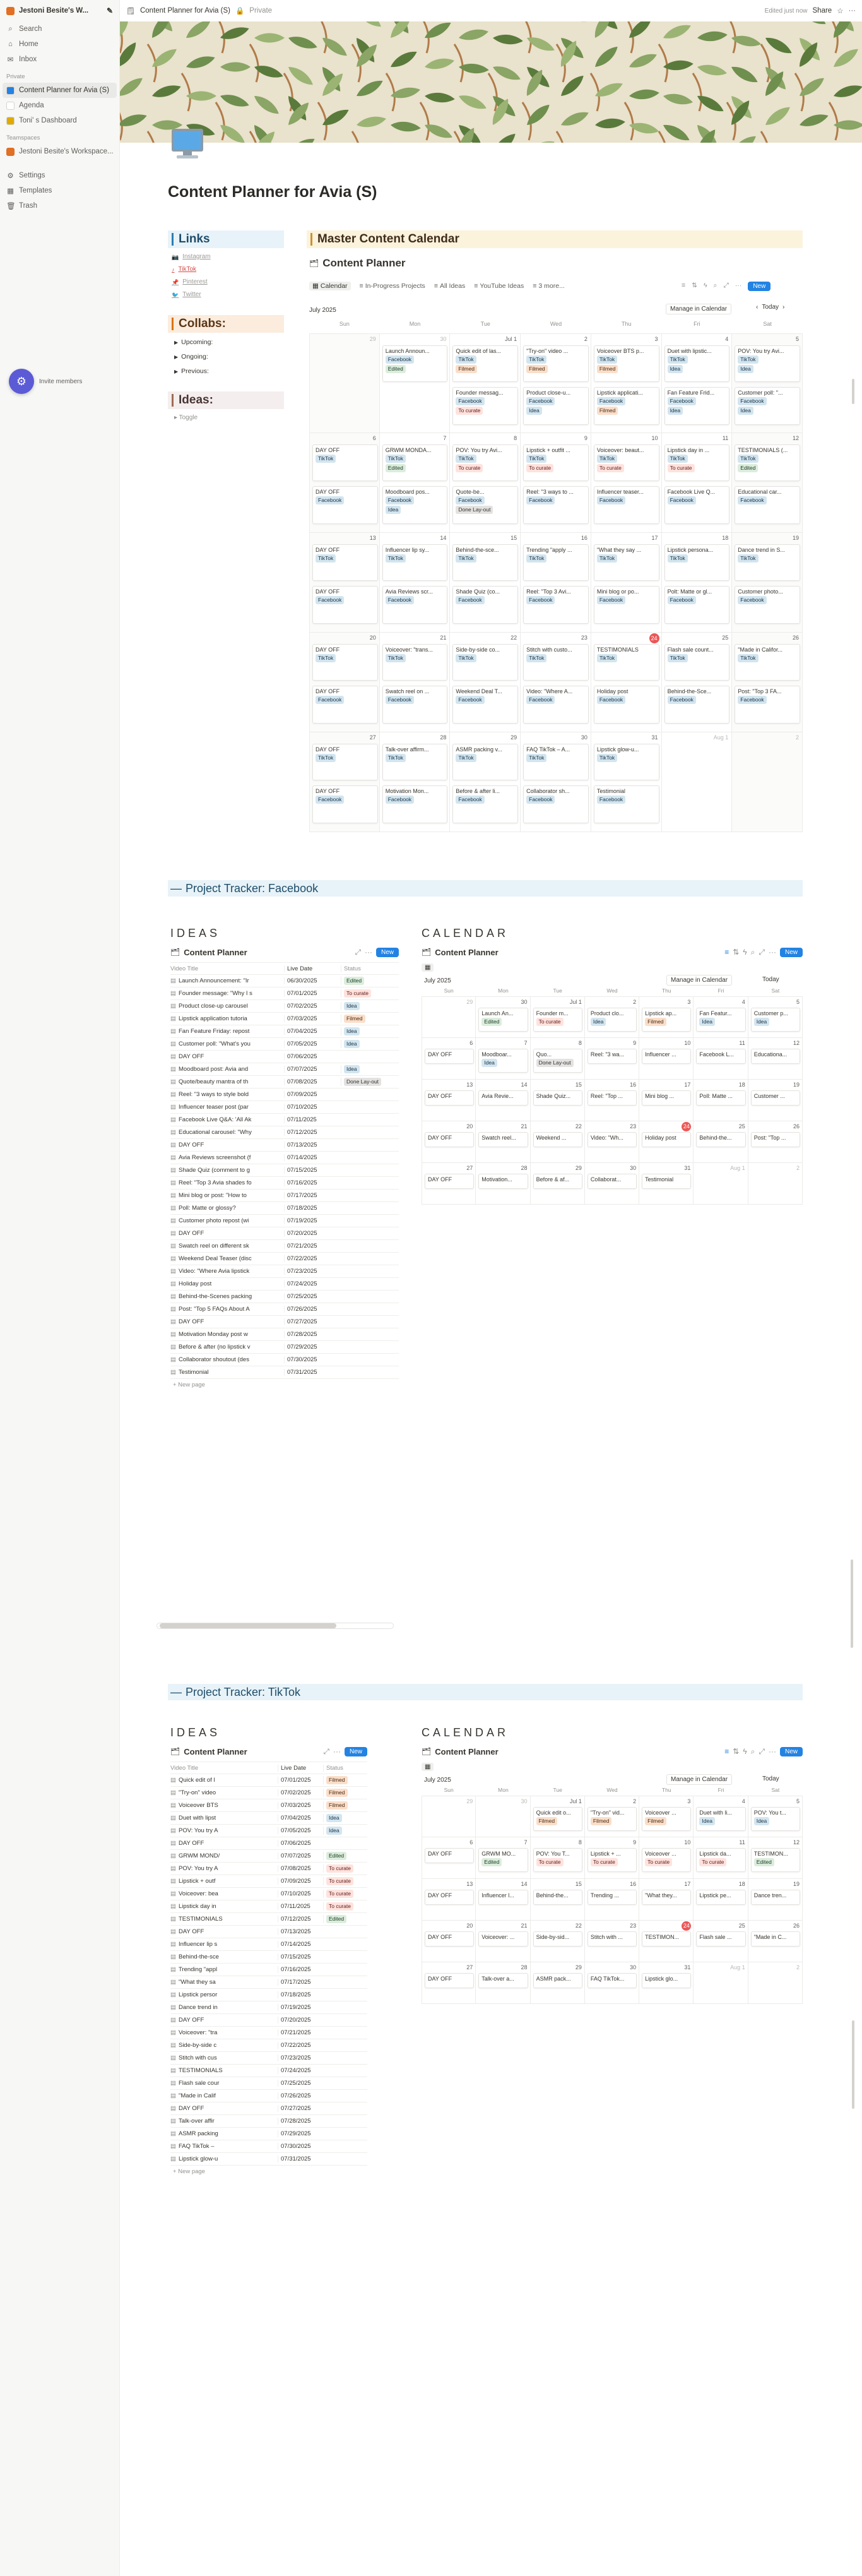 The image size is (862, 2576). What do you see at coordinates (59, 29) in the screenshot?
I see `sidebar-item-search: ⌕ Search` at bounding box center [59, 29].